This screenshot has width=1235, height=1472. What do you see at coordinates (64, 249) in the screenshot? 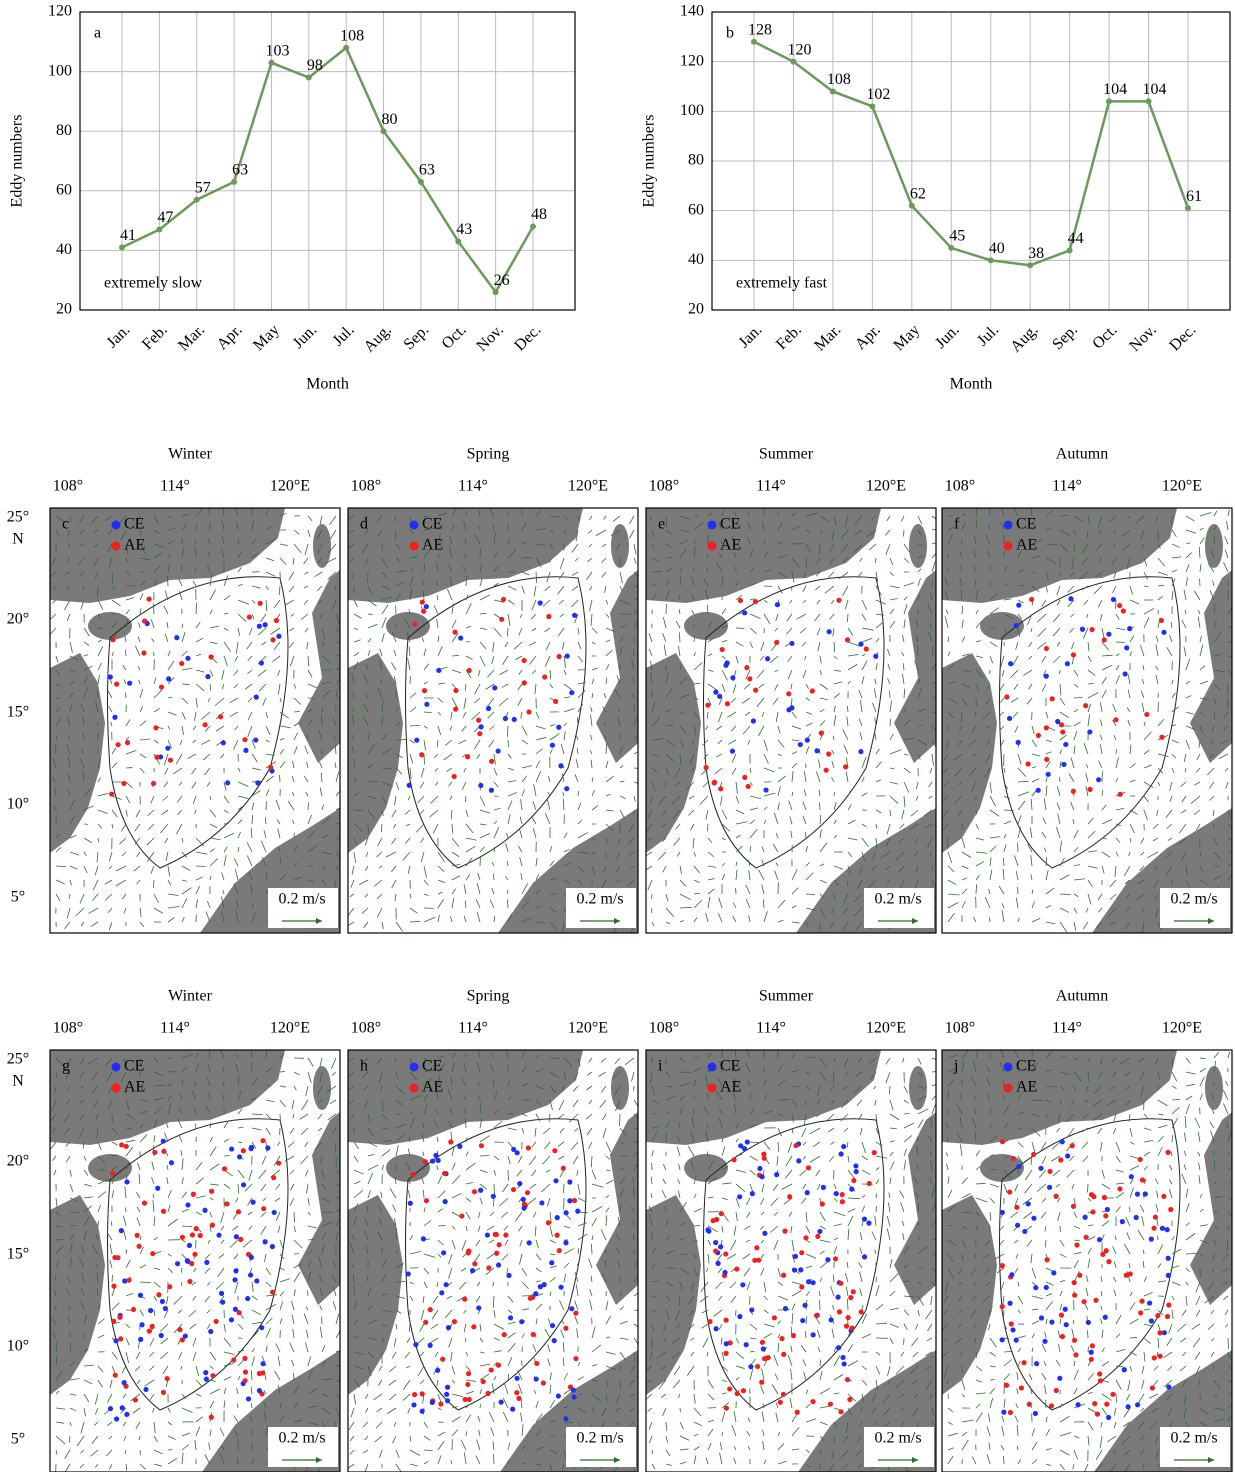
I see `y-tick-label: 40` at bounding box center [64, 249].